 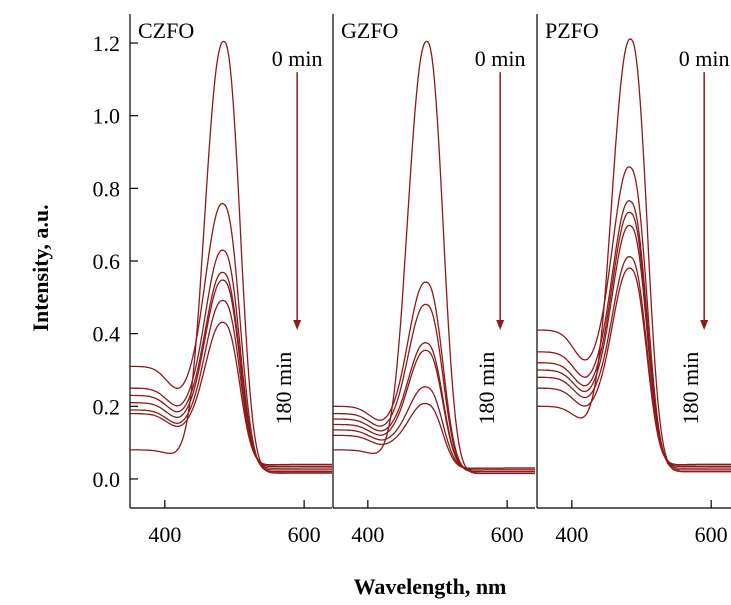 I want to click on y-tick-label: 0.2, so click(x=107, y=406).